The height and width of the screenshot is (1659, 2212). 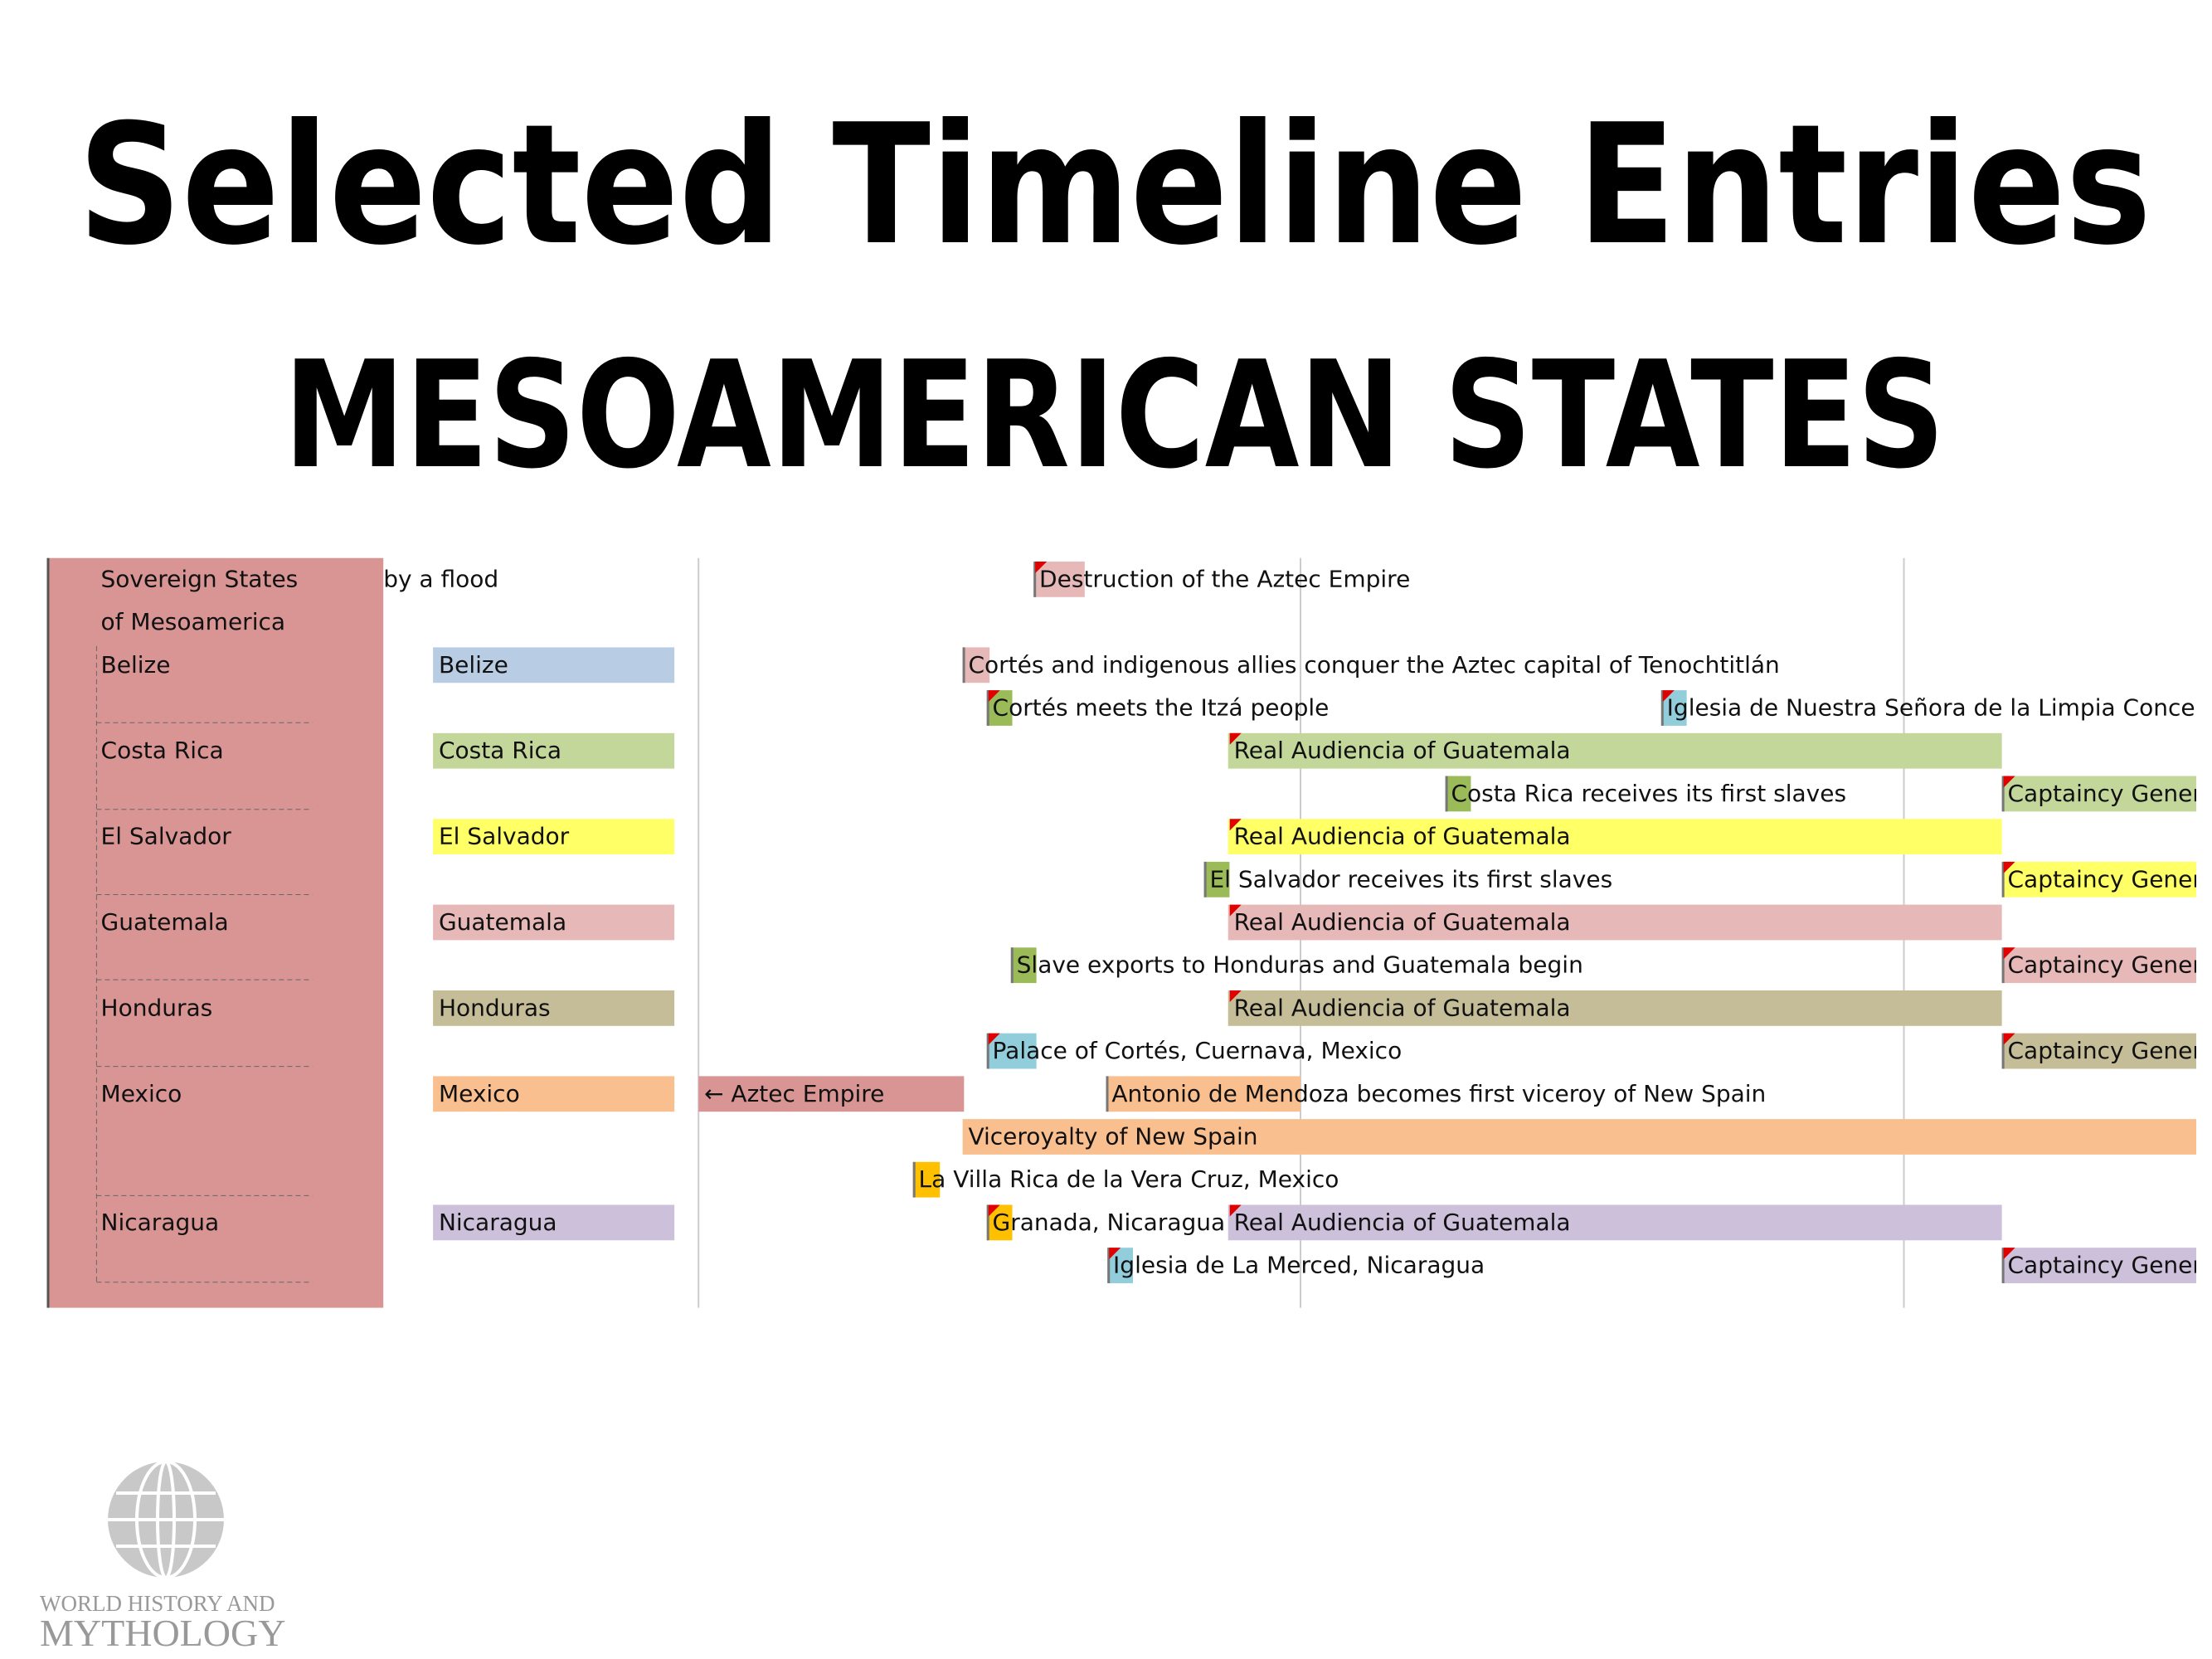 What do you see at coordinates (1114, 185) in the screenshot?
I see `title: Selected Timeline Entries` at bounding box center [1114, 185].